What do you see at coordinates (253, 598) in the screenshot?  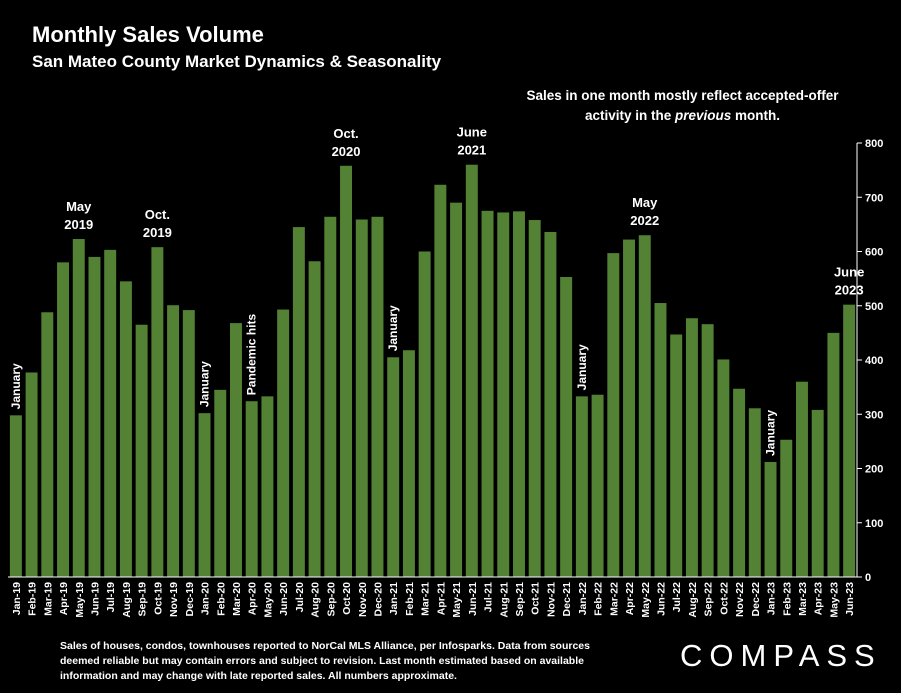 I see `x-tick-label: Apr-20` at bounding box center [253, 598].